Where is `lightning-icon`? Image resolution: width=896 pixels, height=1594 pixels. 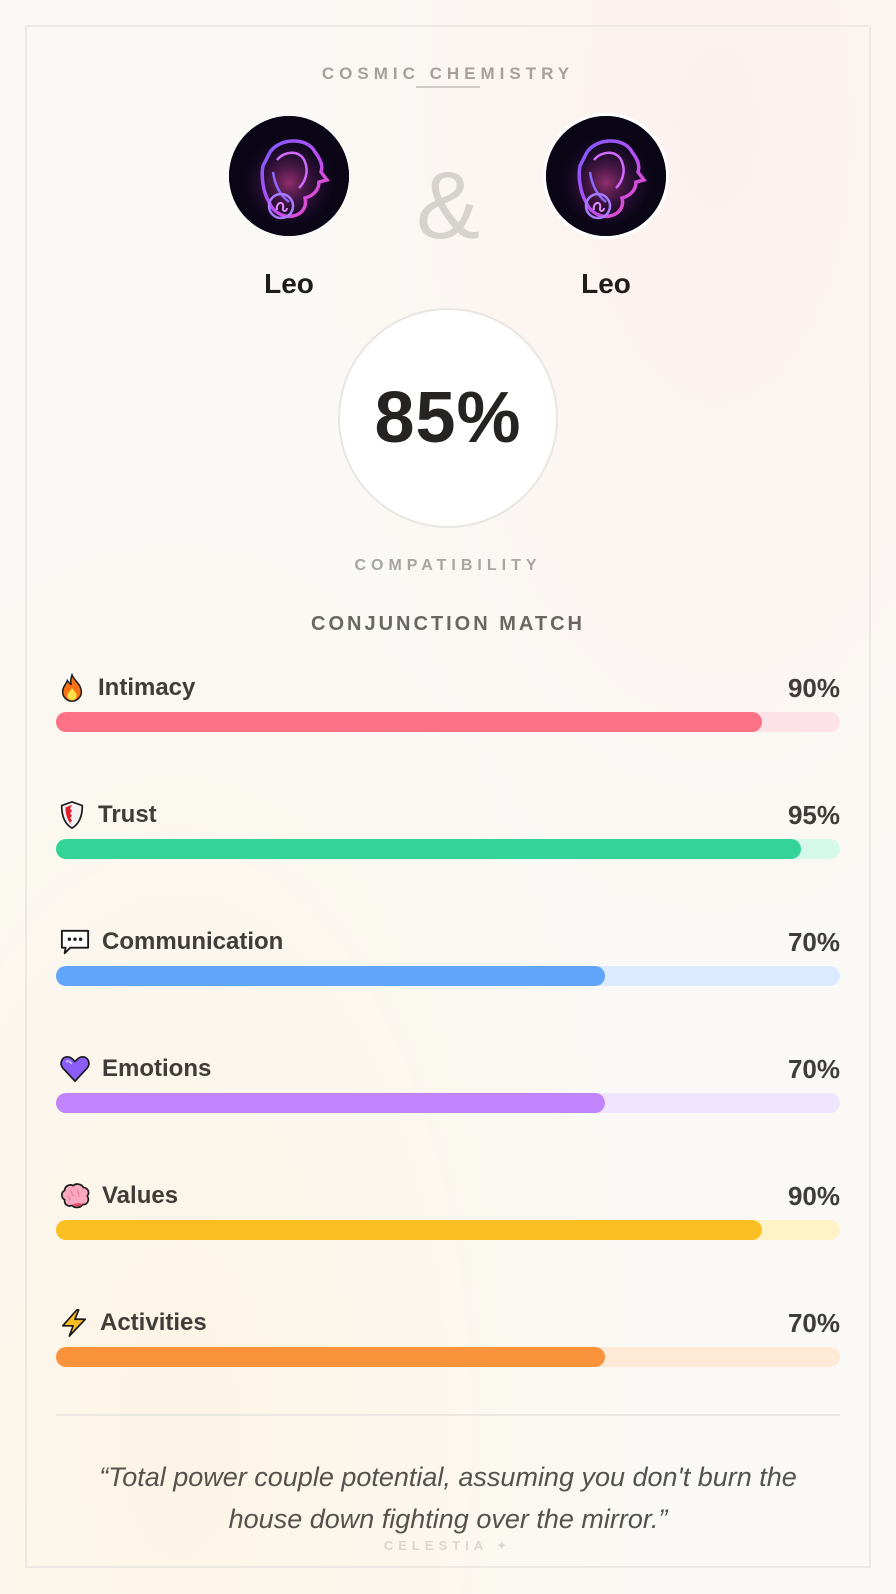 lightning-icon is located at coordinates (74, 1323).